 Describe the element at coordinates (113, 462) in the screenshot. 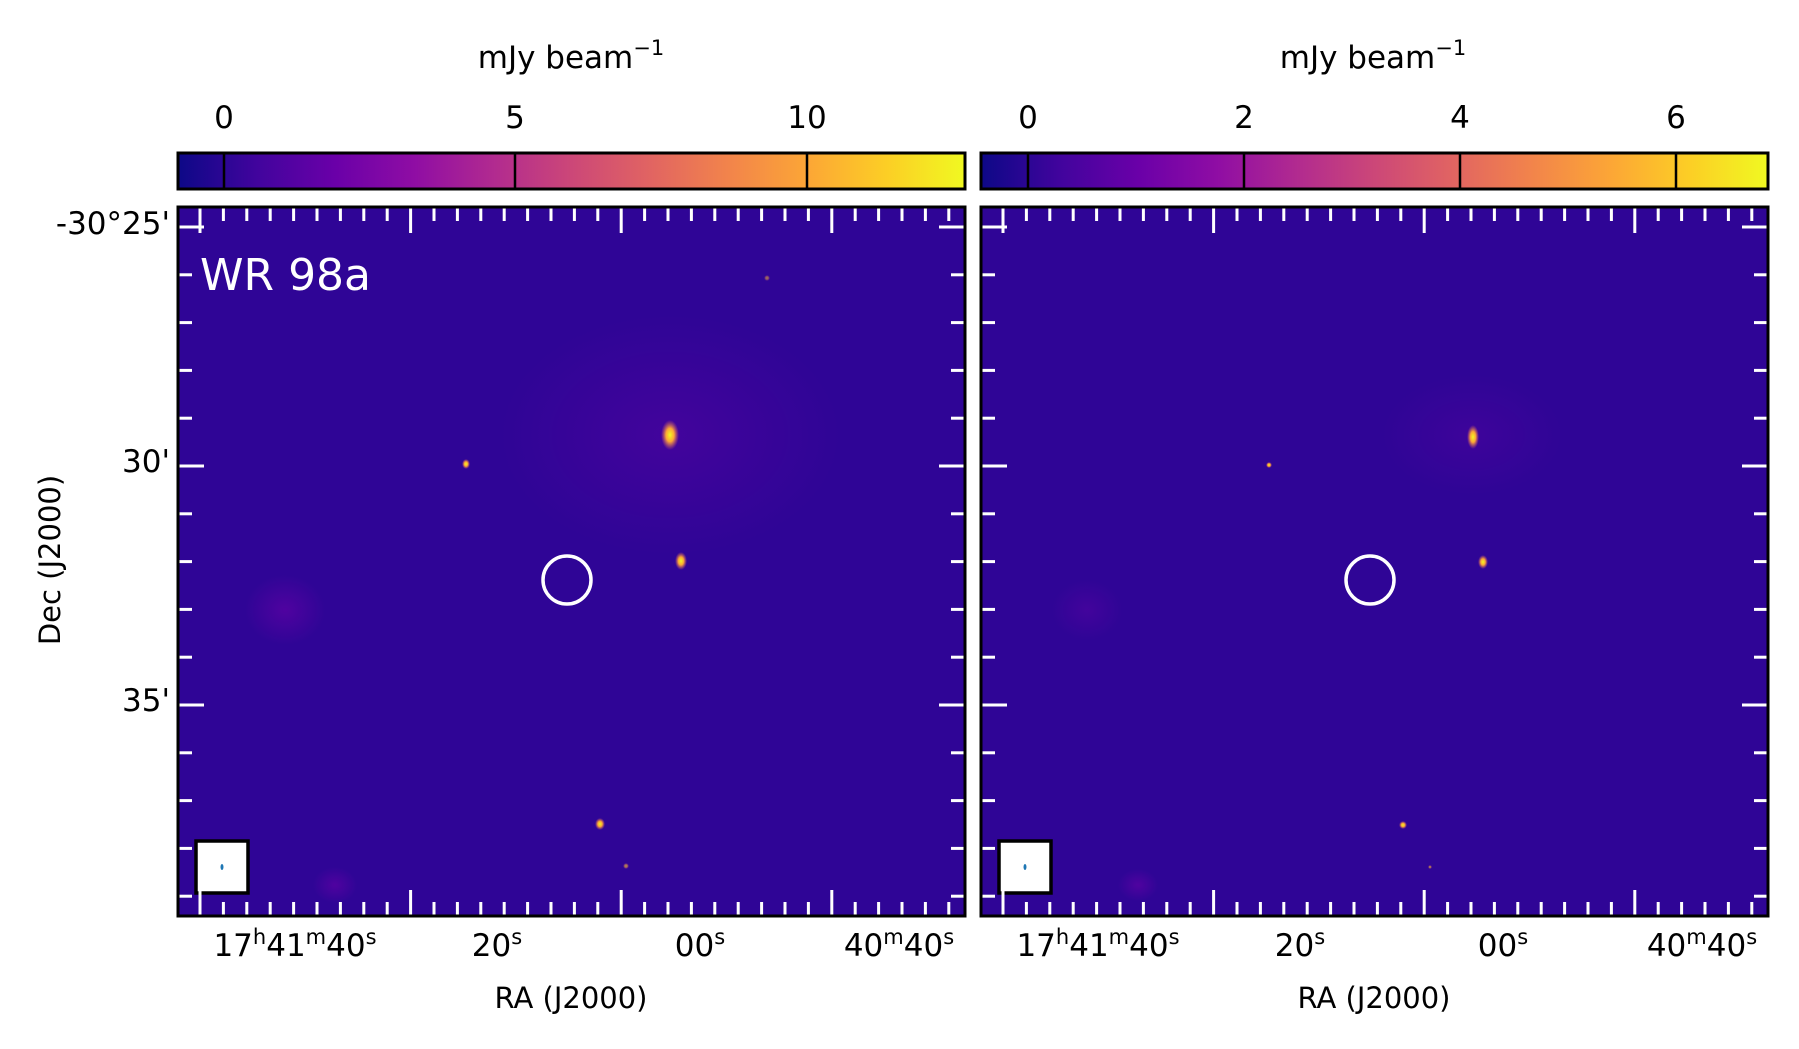

I see `dec-tick-labels: -30°25' 30' 35'` at that location.